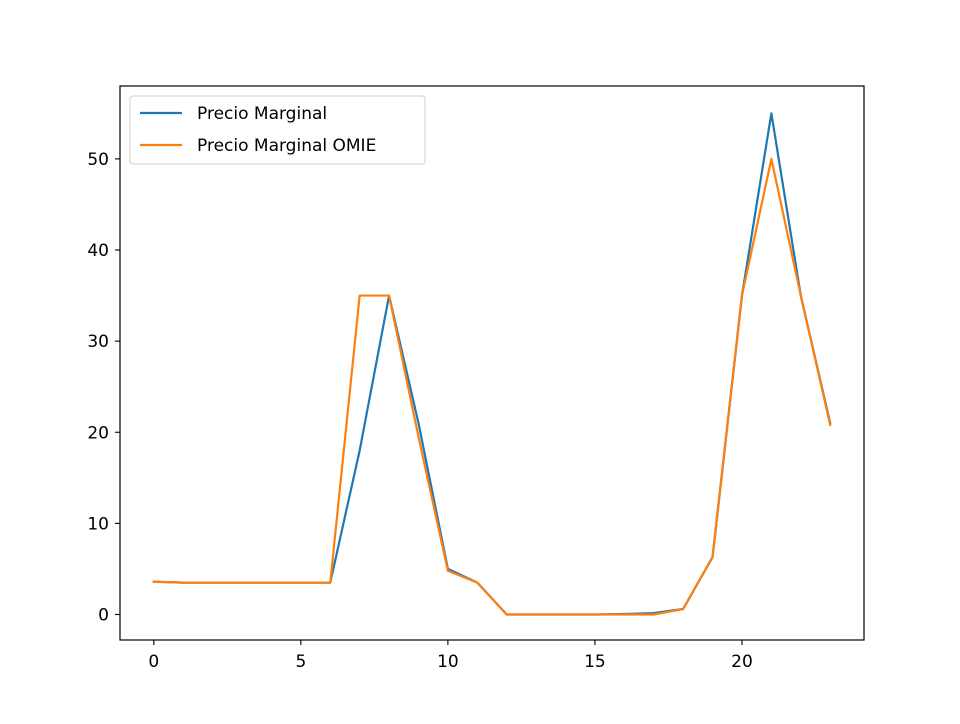 This screenshot has width=960, height=724. I want to click on y-tick-label: 0, so click(103, 615).